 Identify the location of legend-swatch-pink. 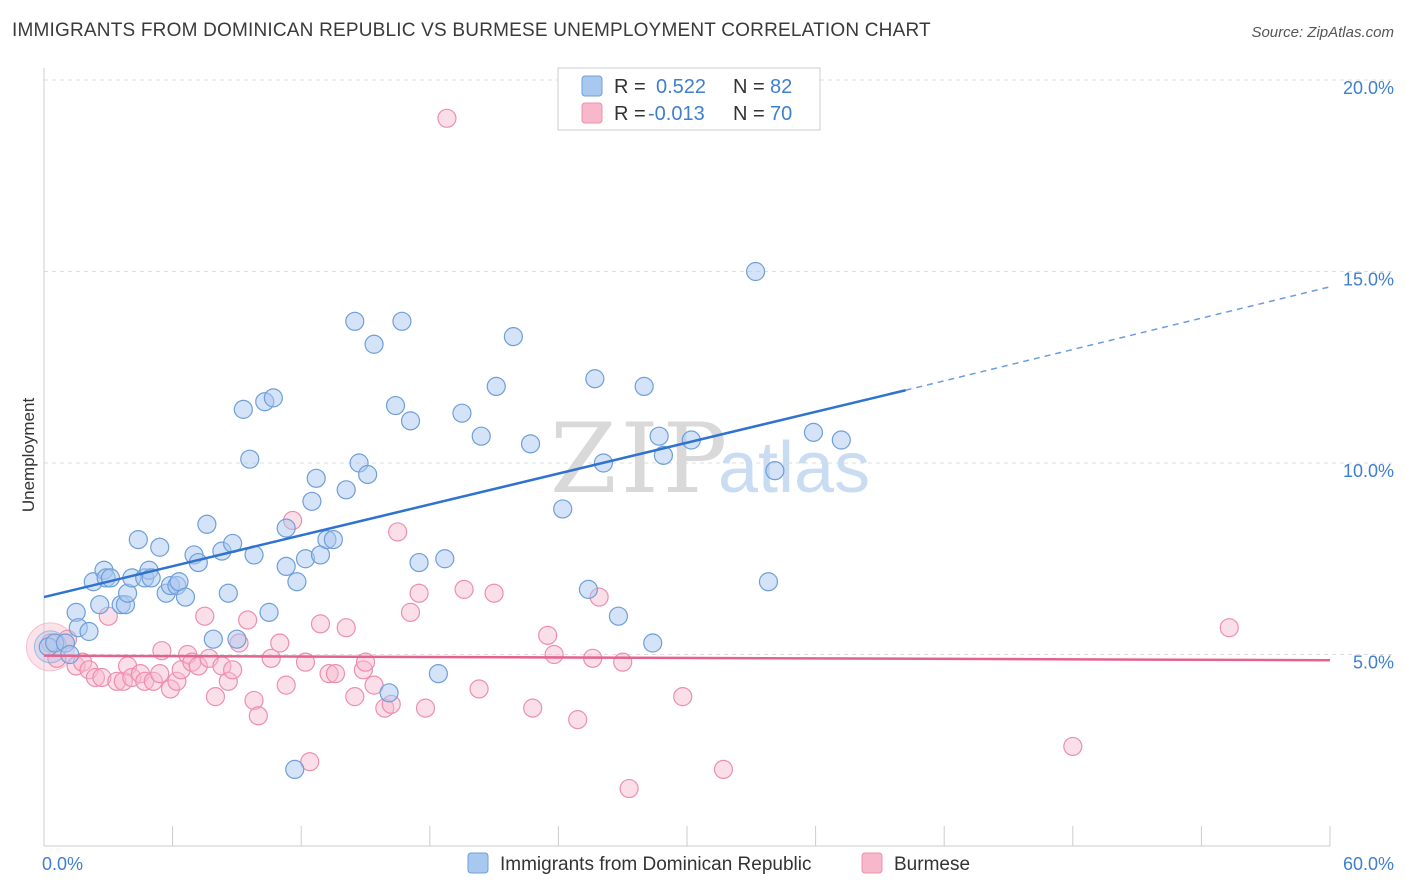
(592, 113).